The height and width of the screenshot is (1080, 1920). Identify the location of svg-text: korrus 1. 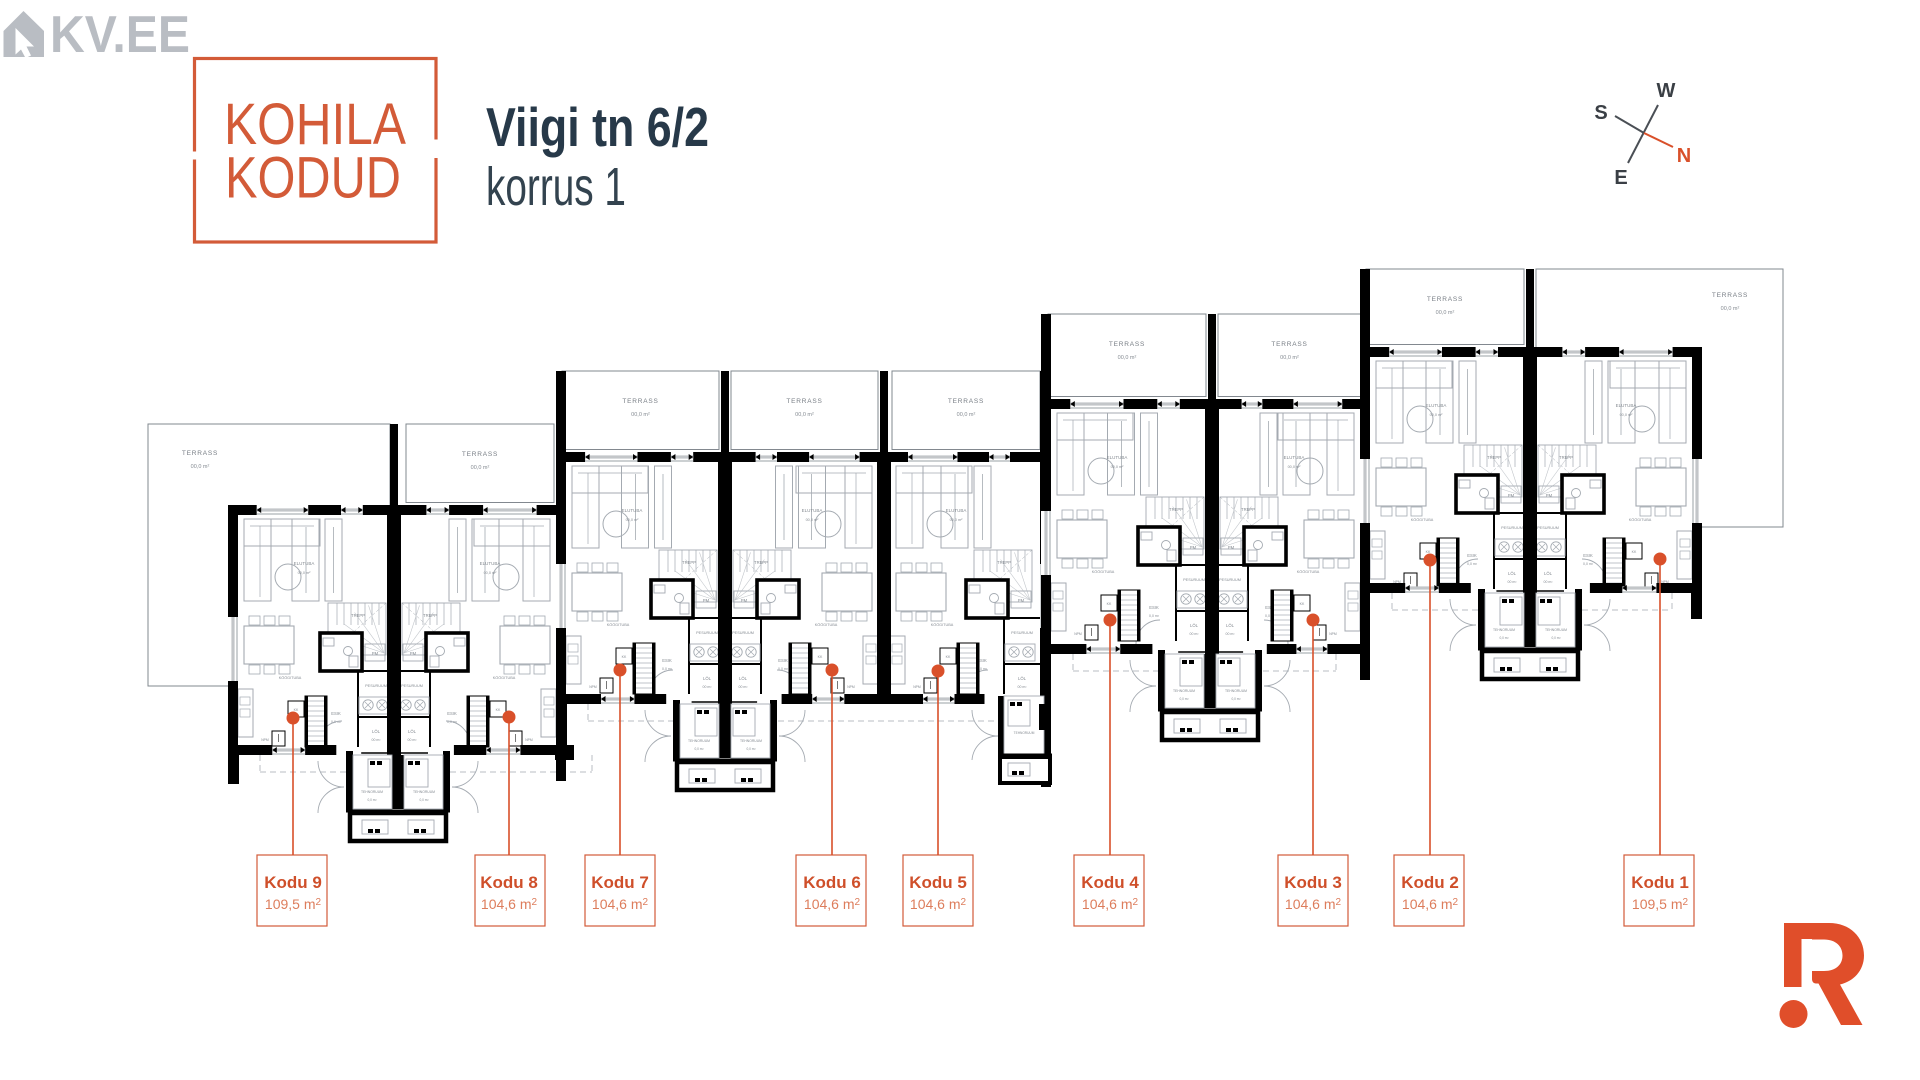
(556, 187).